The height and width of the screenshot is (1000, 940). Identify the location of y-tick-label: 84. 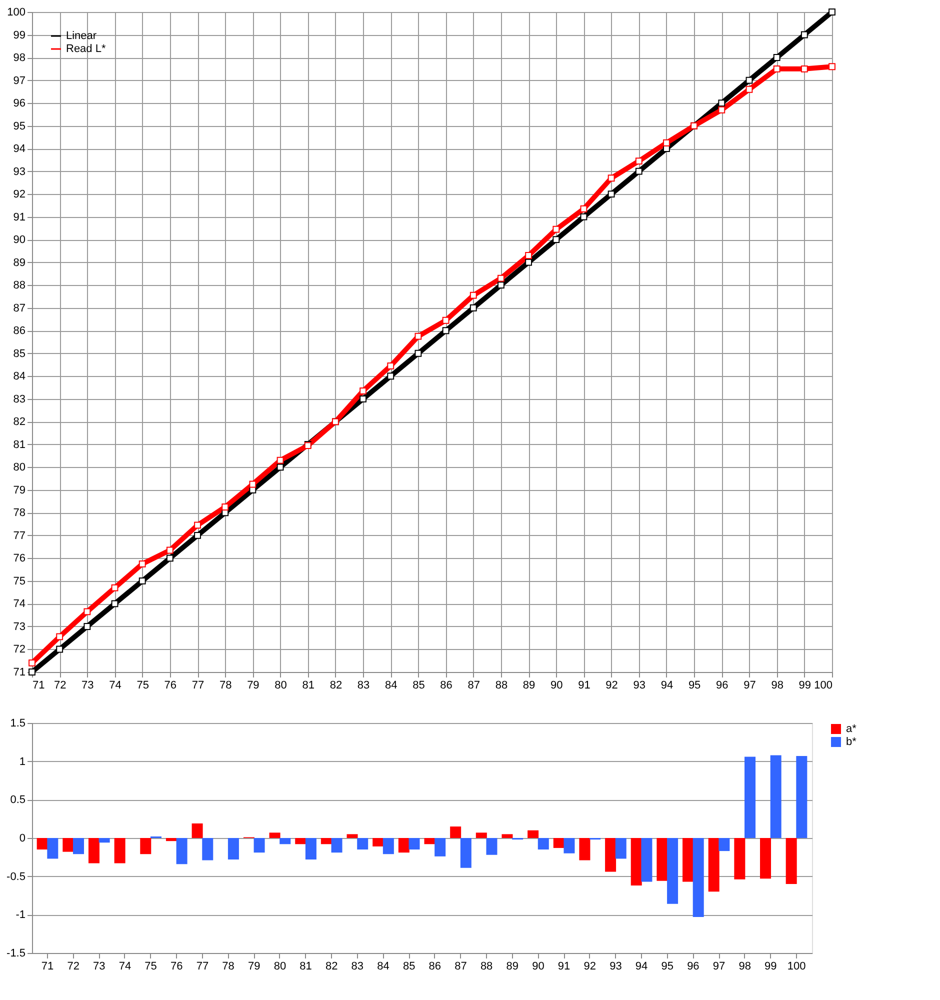
(19, 376).